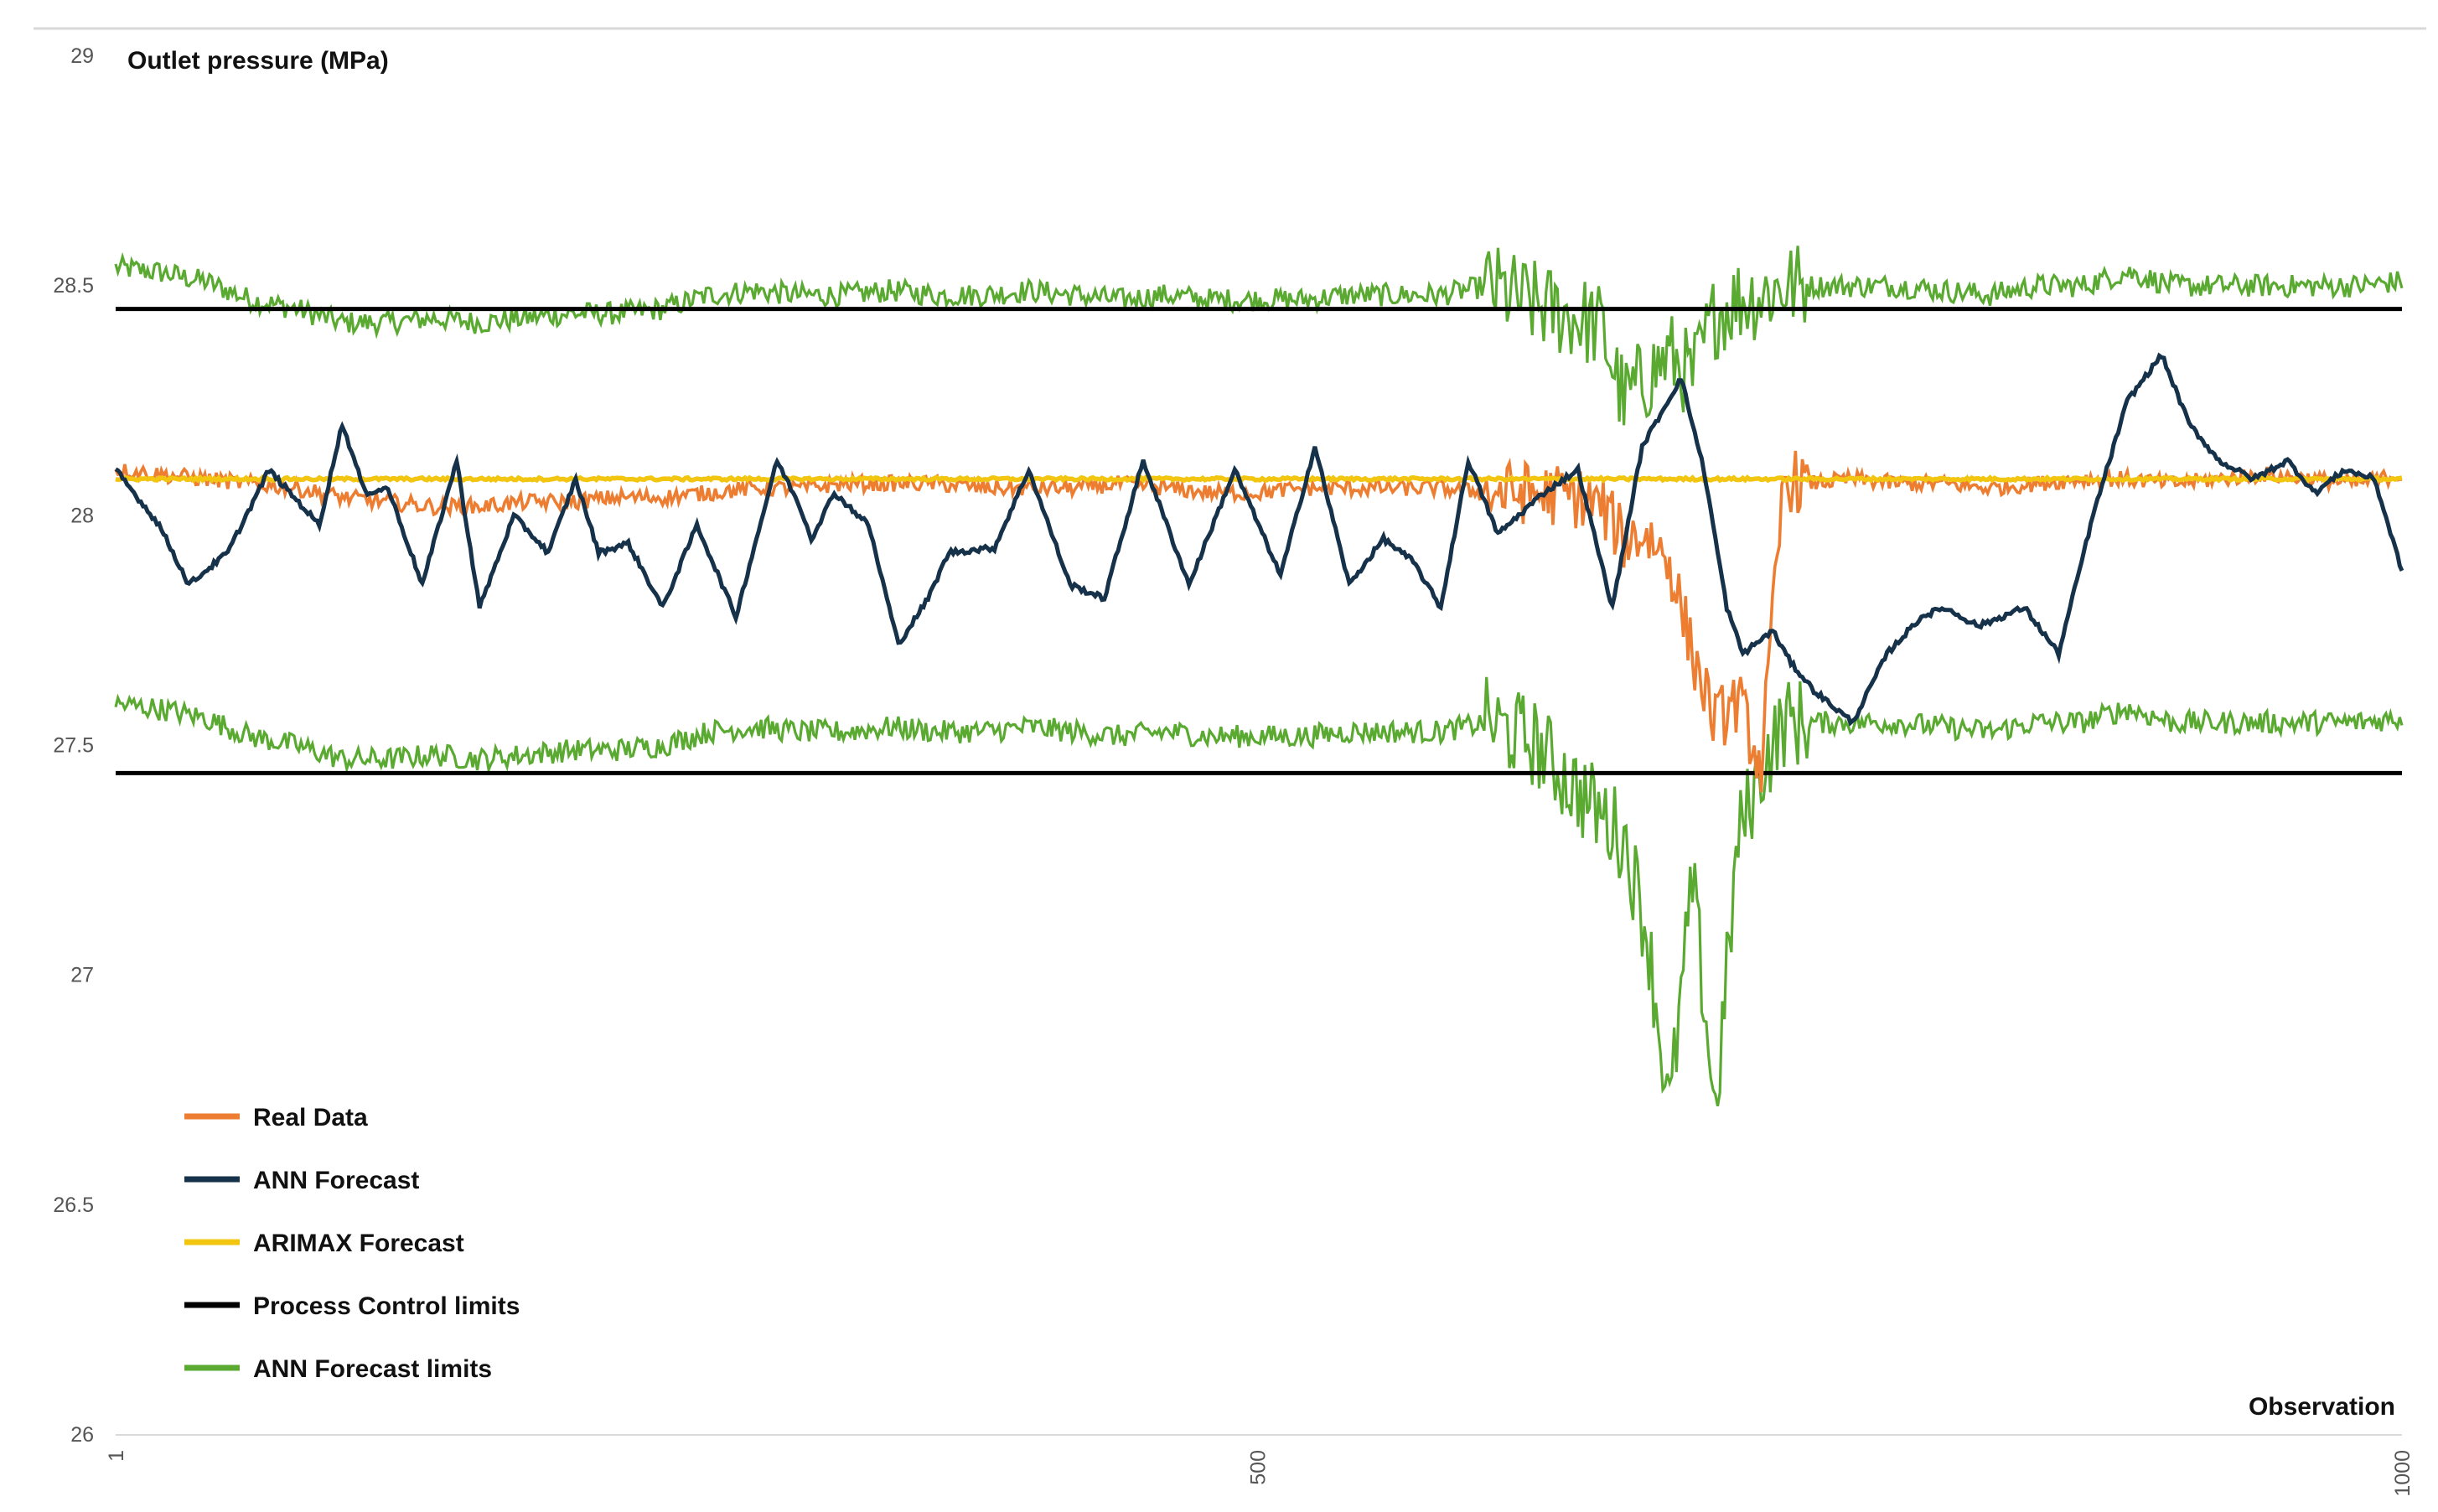 The width and height of the screenshot is (2438, 1512). What do you see at coordinates (336, 1180) in the screenshot?
I see `legend-label: ANN Forecast` at bounding box center [336, 1180].